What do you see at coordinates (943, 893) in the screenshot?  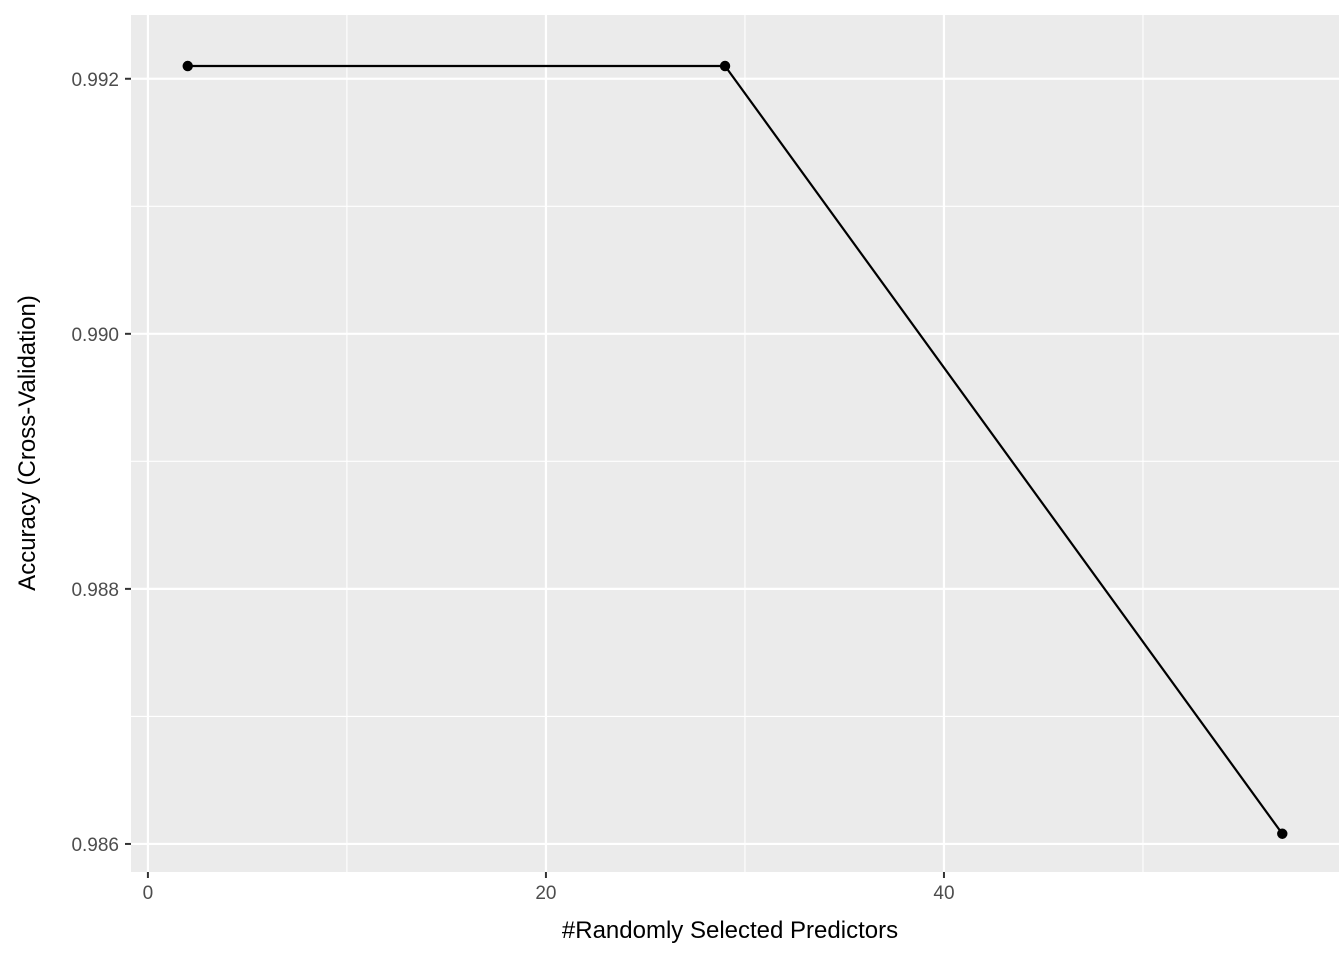 I see `x-tick-label: 40` at bounding box center [943, 893].